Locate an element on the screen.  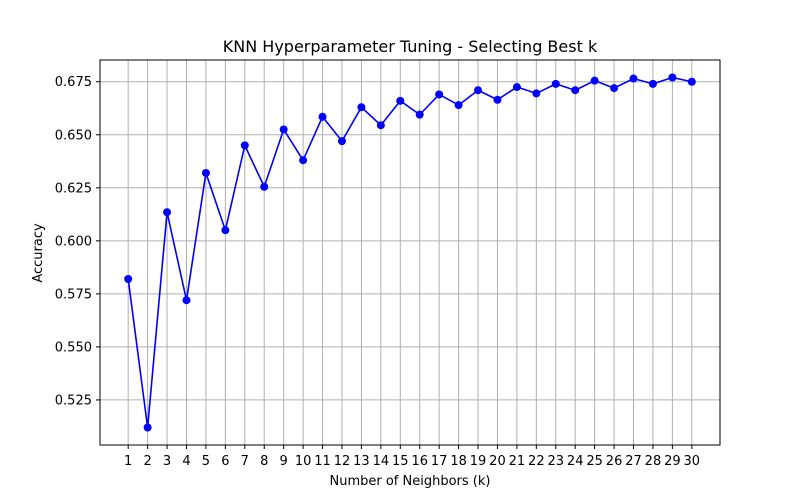
x-tick-label-3: 3 is located at coordinates (167, 461).